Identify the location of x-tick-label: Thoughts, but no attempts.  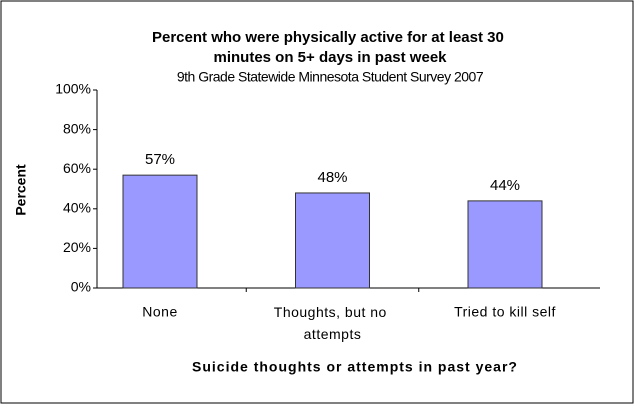
(332, 323).